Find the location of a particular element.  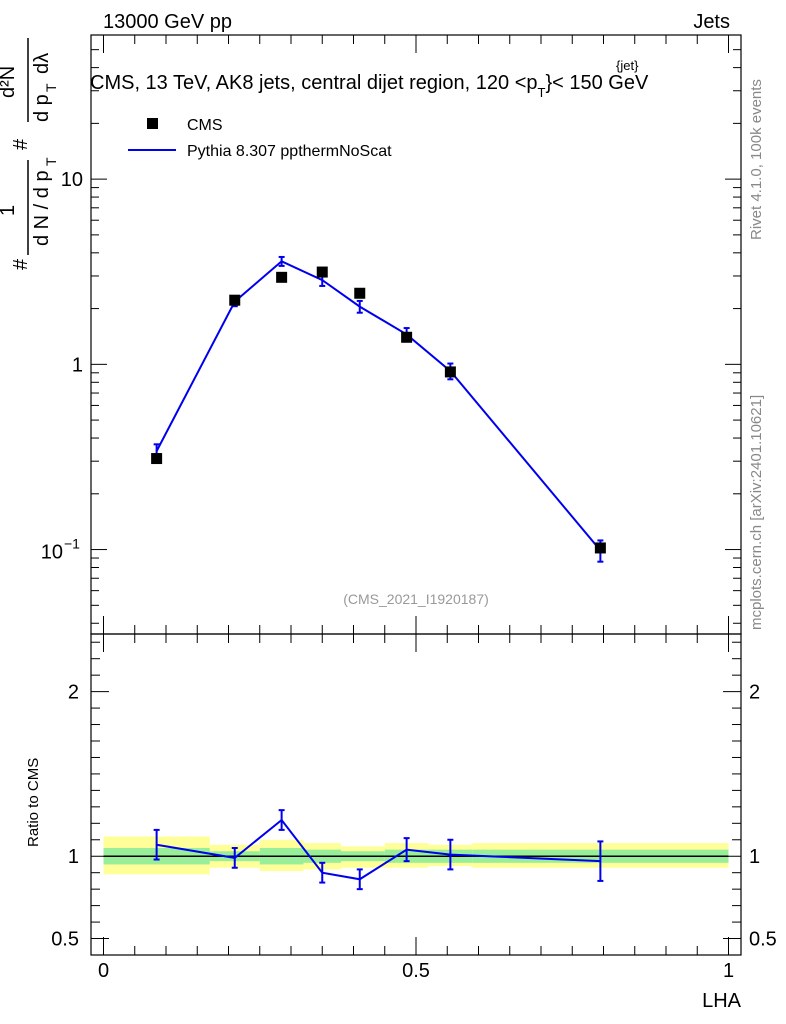

ylabel-hash-2: # is located at coordinates (21, 144).